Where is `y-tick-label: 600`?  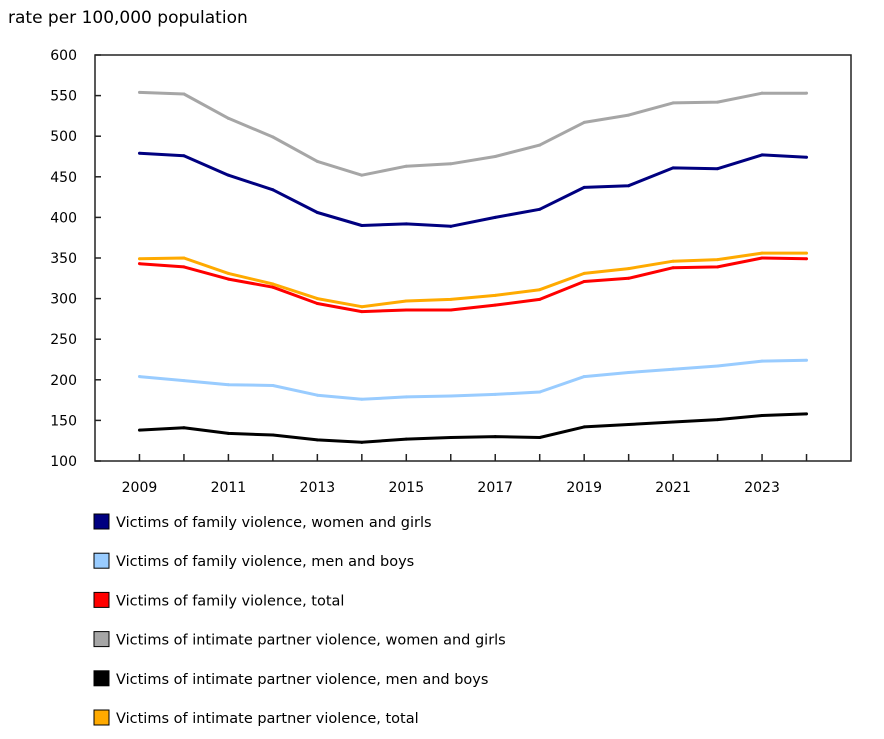
y-tick-label: 600 is located at coordinates (63, 56).